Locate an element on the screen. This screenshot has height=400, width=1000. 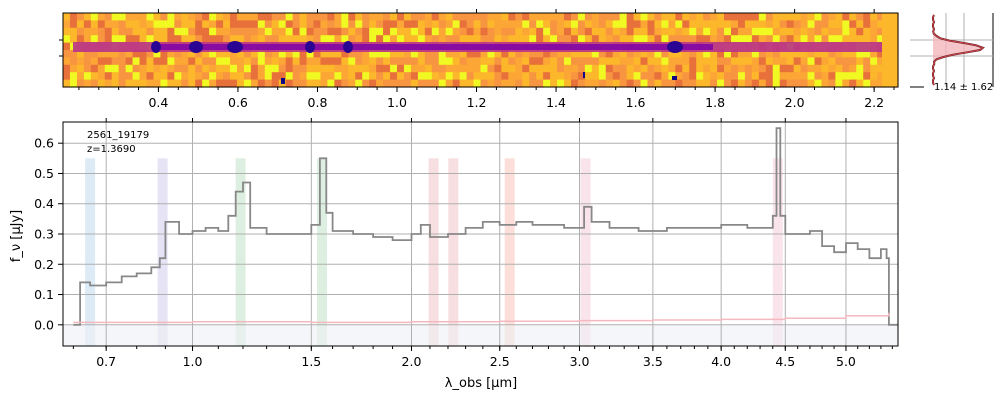
x-tick-label: 2.5 is located at coordinates (500, 361).